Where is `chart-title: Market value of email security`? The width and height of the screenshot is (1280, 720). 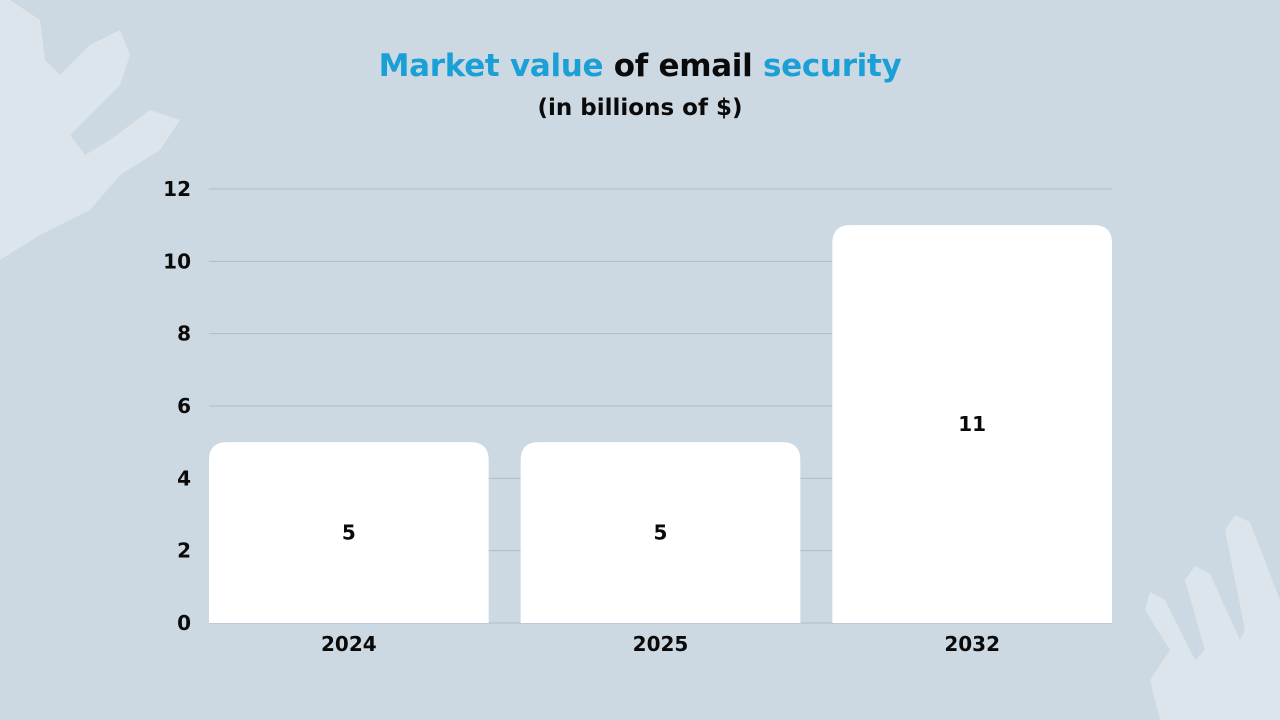 chart-title: Market value of email security is located at coordinates (640, 66).